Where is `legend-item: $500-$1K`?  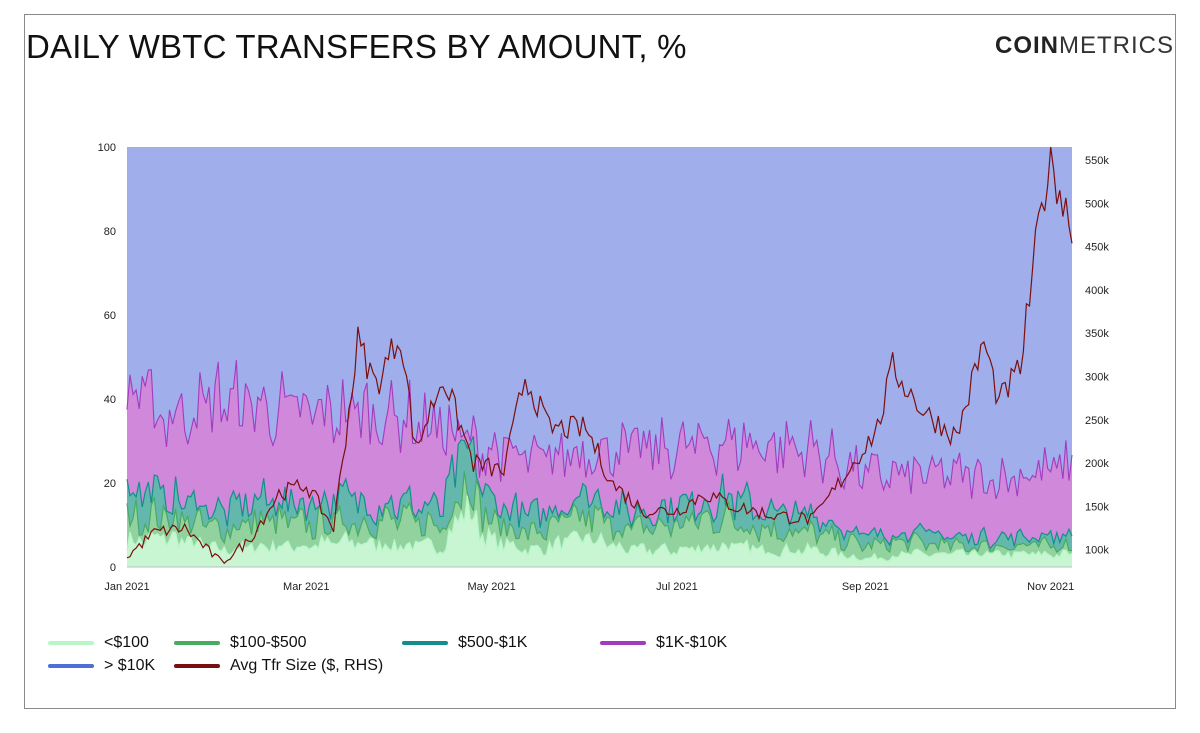 legend-item: $500-$1K is located at coordinates (464, 643).